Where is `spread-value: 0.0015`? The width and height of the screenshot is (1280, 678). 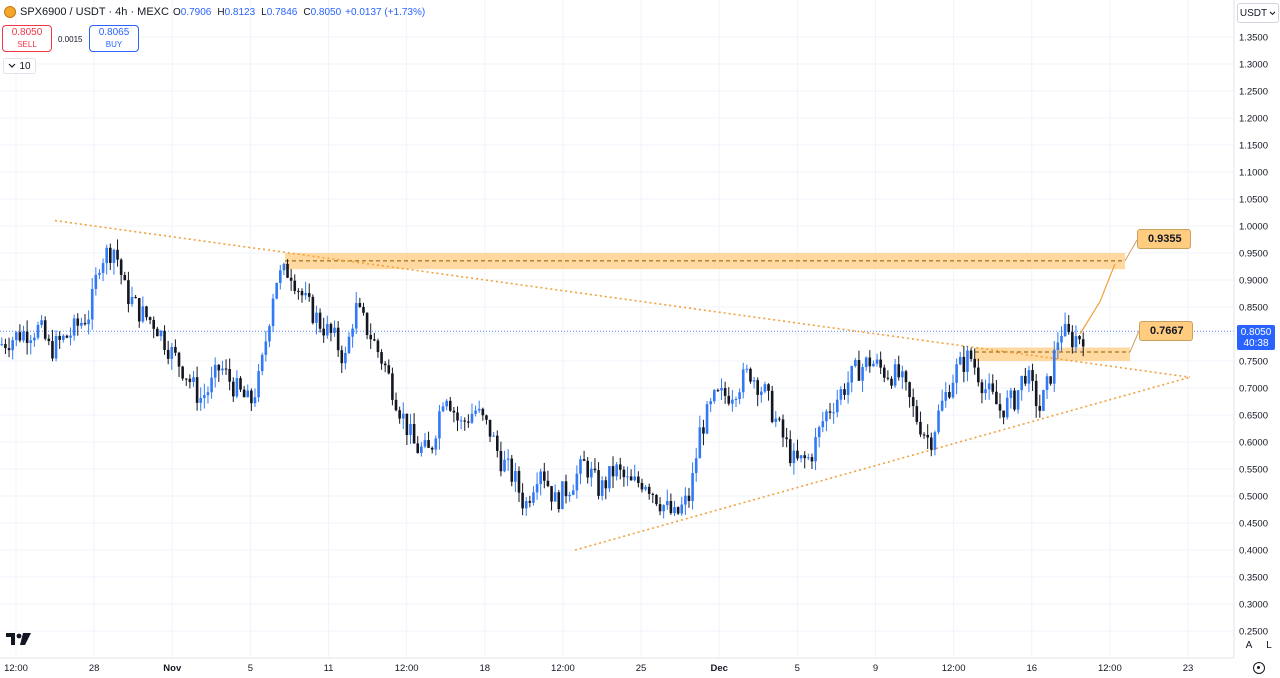
spread-value: 0.0015 is located at coordinates (70, 39).